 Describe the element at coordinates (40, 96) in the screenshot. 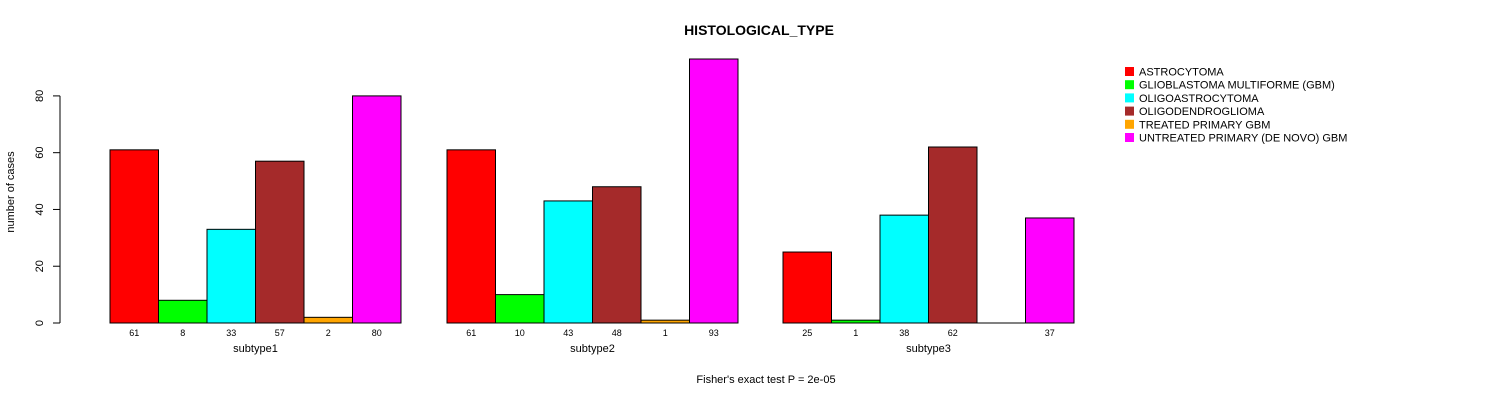

I see `y-tick-label: 80` at that location.